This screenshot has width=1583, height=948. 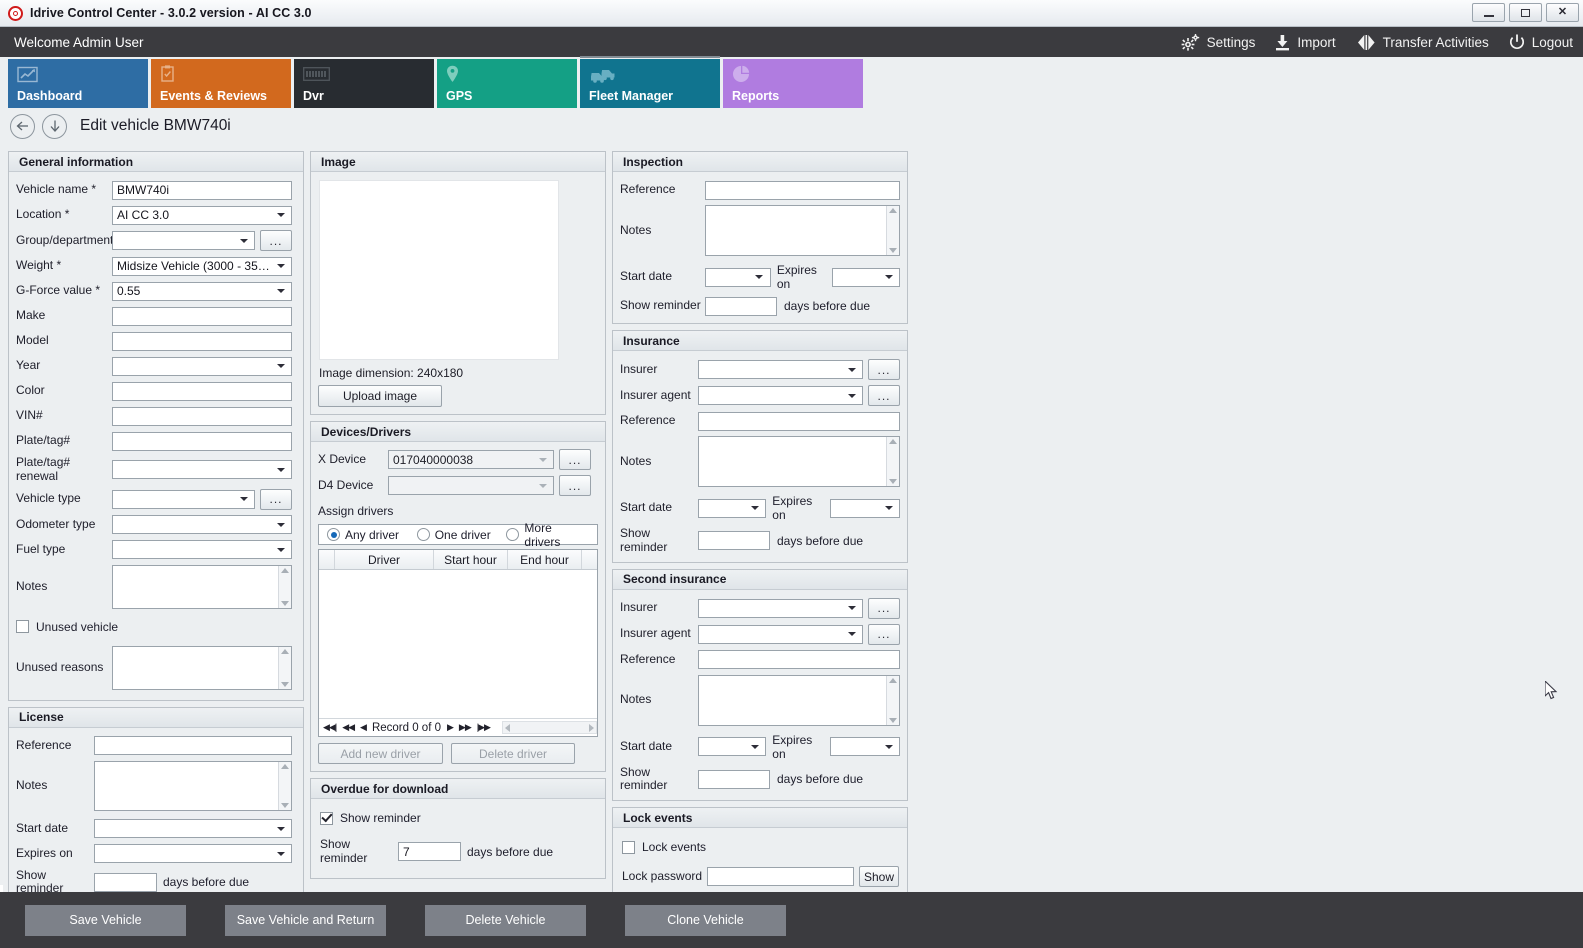 What do you see at coordinates (202, 316) in the screenshot?
I see `make-input` at bounding box center [202, 316].